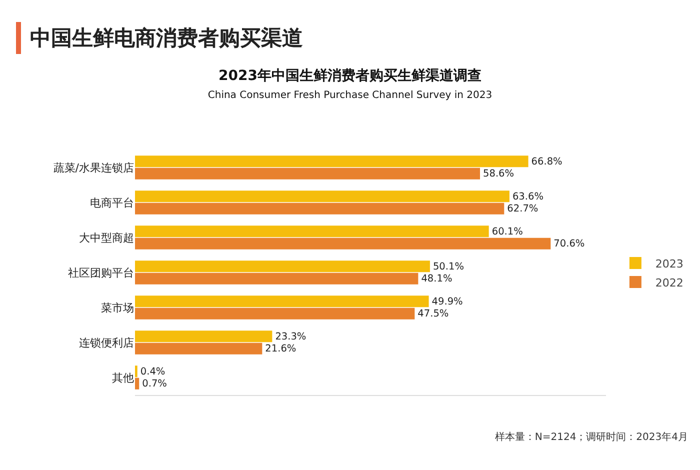 This screenshot has height=470, width=700. I want to click on data-label: 47.5%, so click(433, 314).